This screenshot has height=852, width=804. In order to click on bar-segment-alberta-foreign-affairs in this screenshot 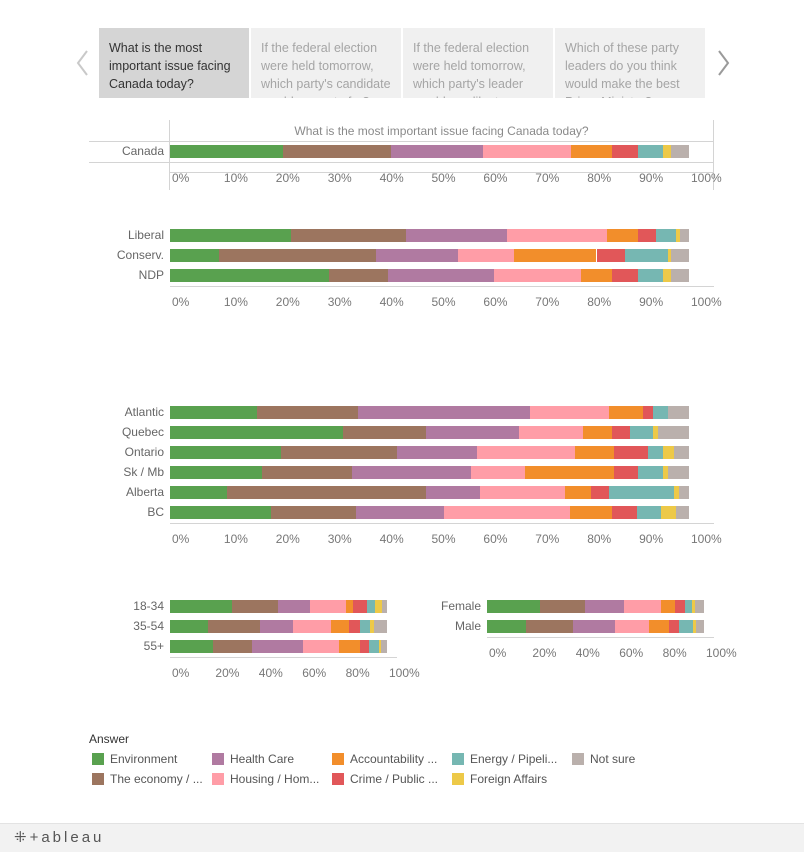, I will do `click(676, 492)`.